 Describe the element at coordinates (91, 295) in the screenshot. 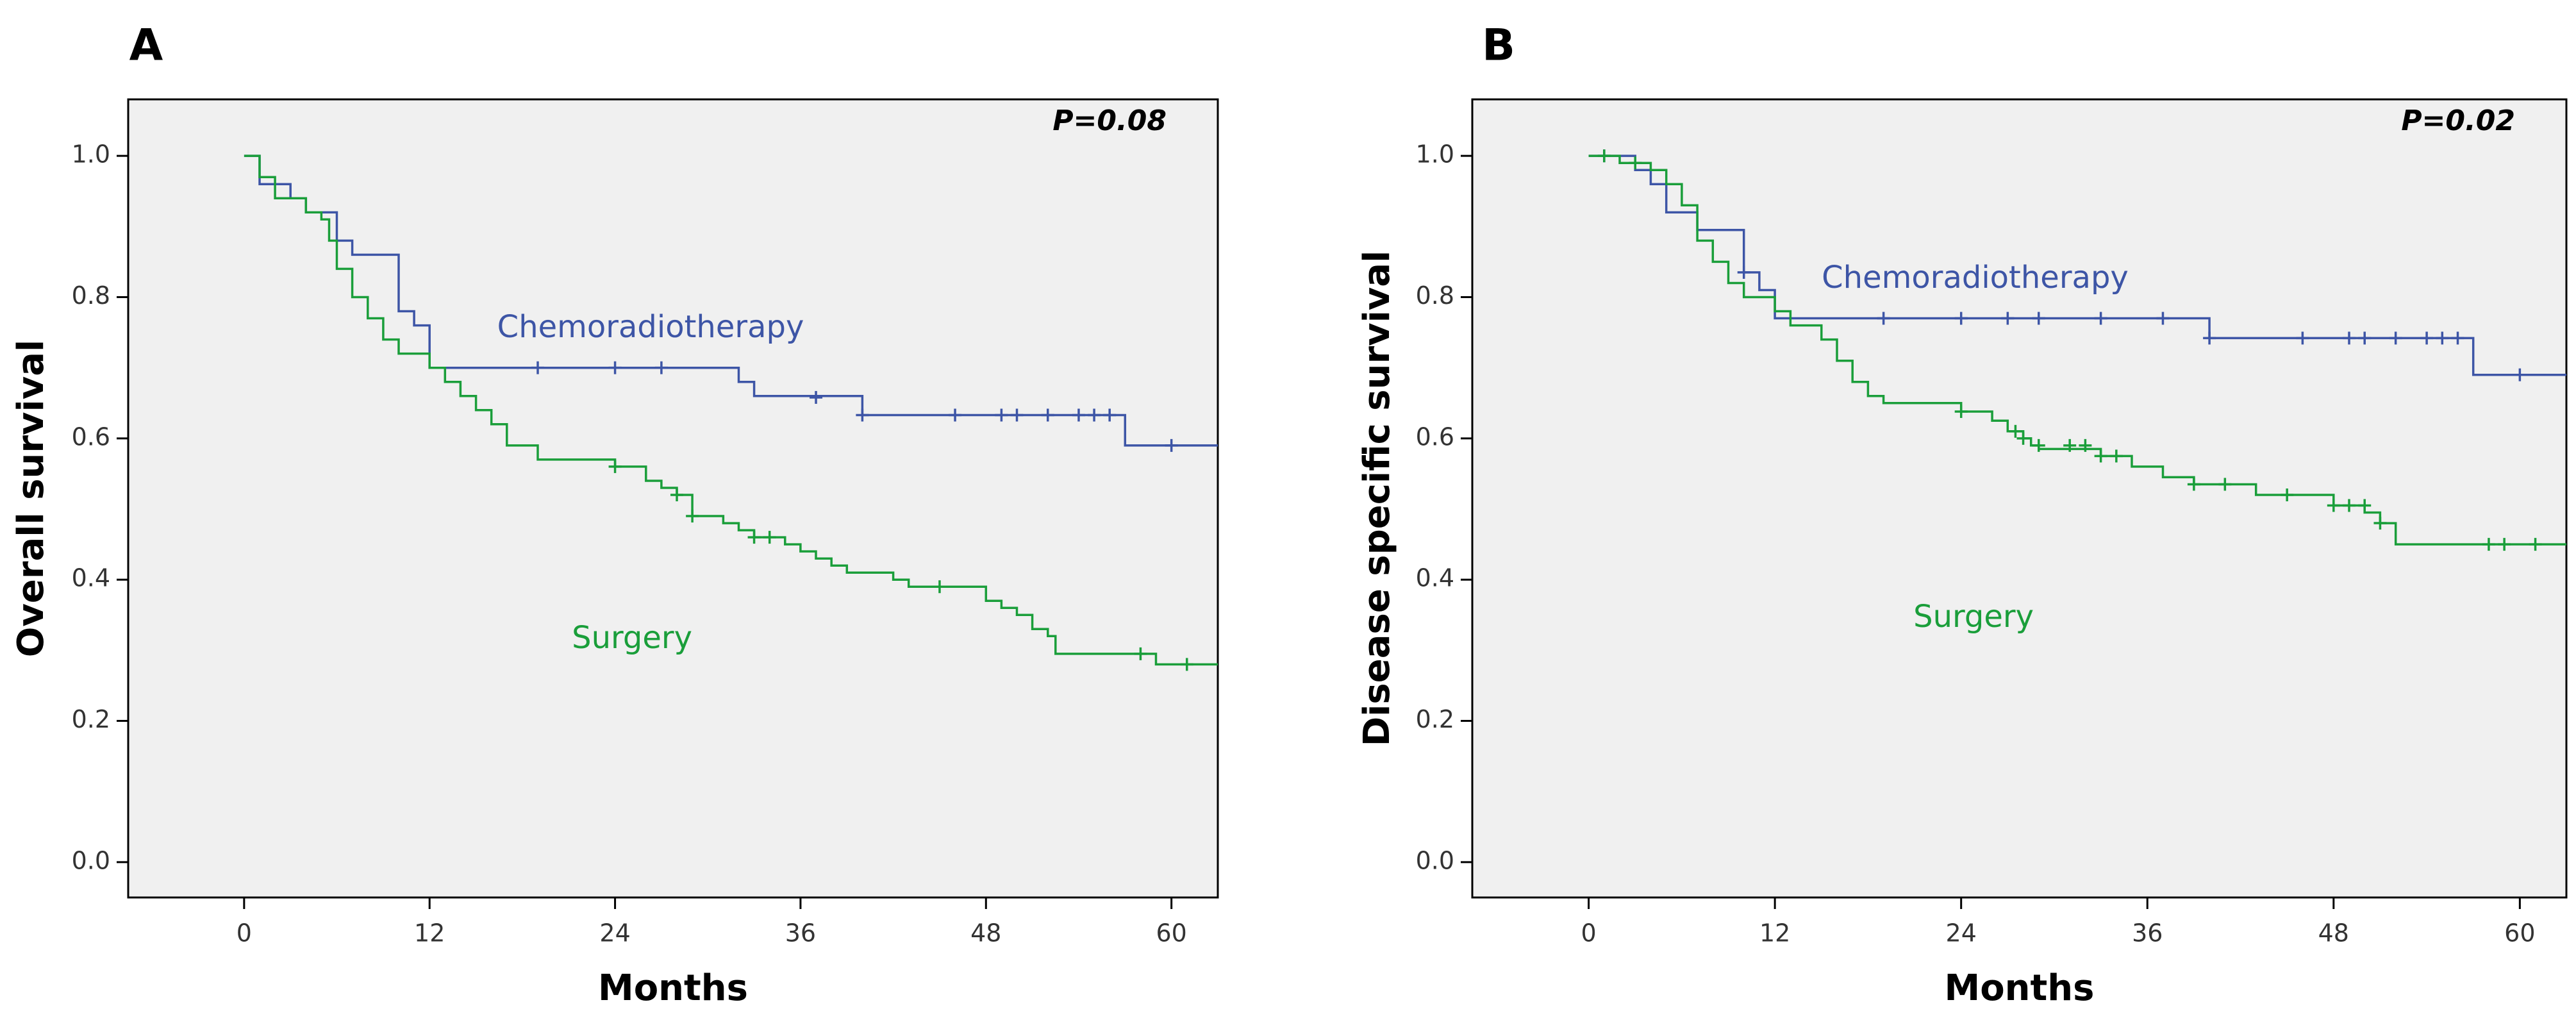

I see `panel-a-ytick-label: 0.8` at that location.